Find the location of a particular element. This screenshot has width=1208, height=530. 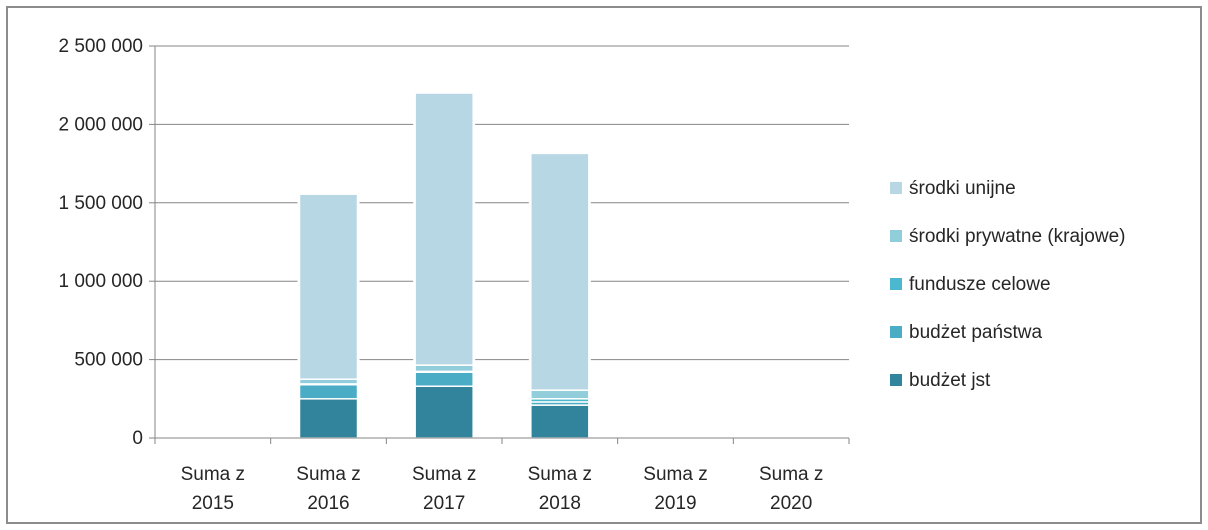

legend-label: budżet państwa is located at coordinates (976, 332).